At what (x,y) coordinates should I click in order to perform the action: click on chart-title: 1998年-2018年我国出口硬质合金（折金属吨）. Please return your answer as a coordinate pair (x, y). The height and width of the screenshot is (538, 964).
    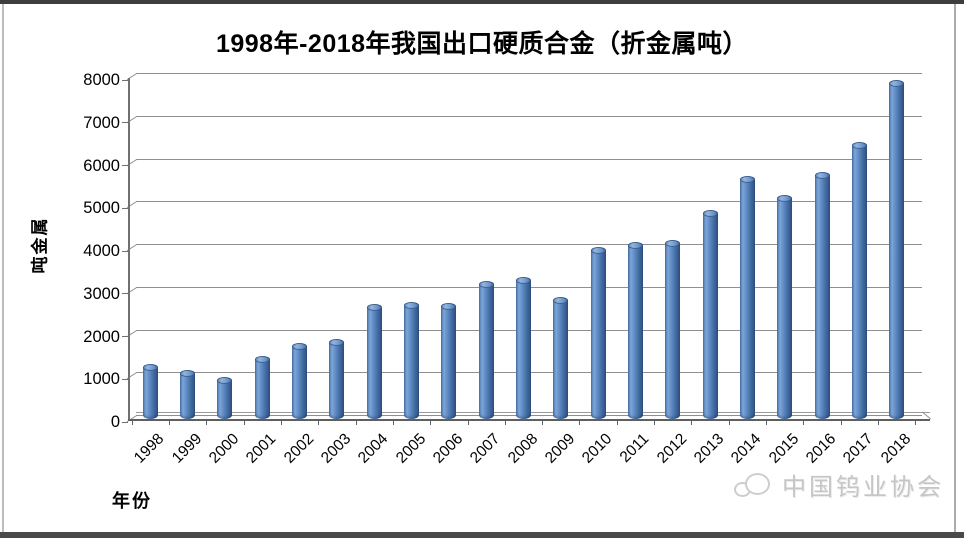
    Looking at the image, I should click on (482, 44).